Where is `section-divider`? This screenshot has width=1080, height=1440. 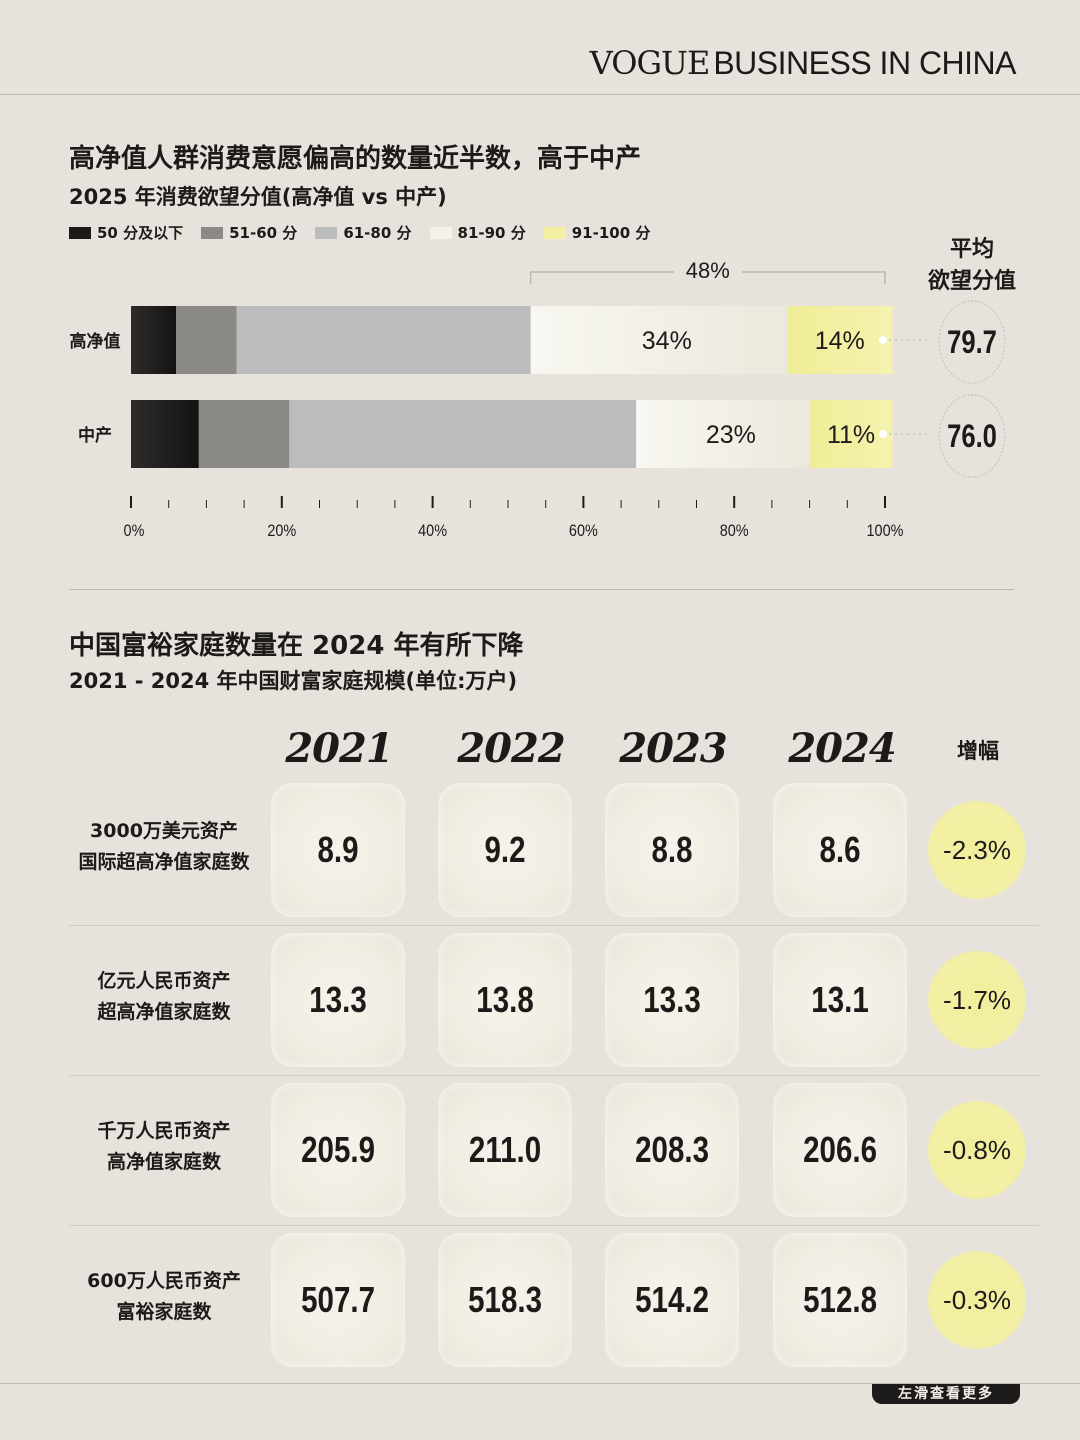
section-divider is located at coordinates (541, 589).